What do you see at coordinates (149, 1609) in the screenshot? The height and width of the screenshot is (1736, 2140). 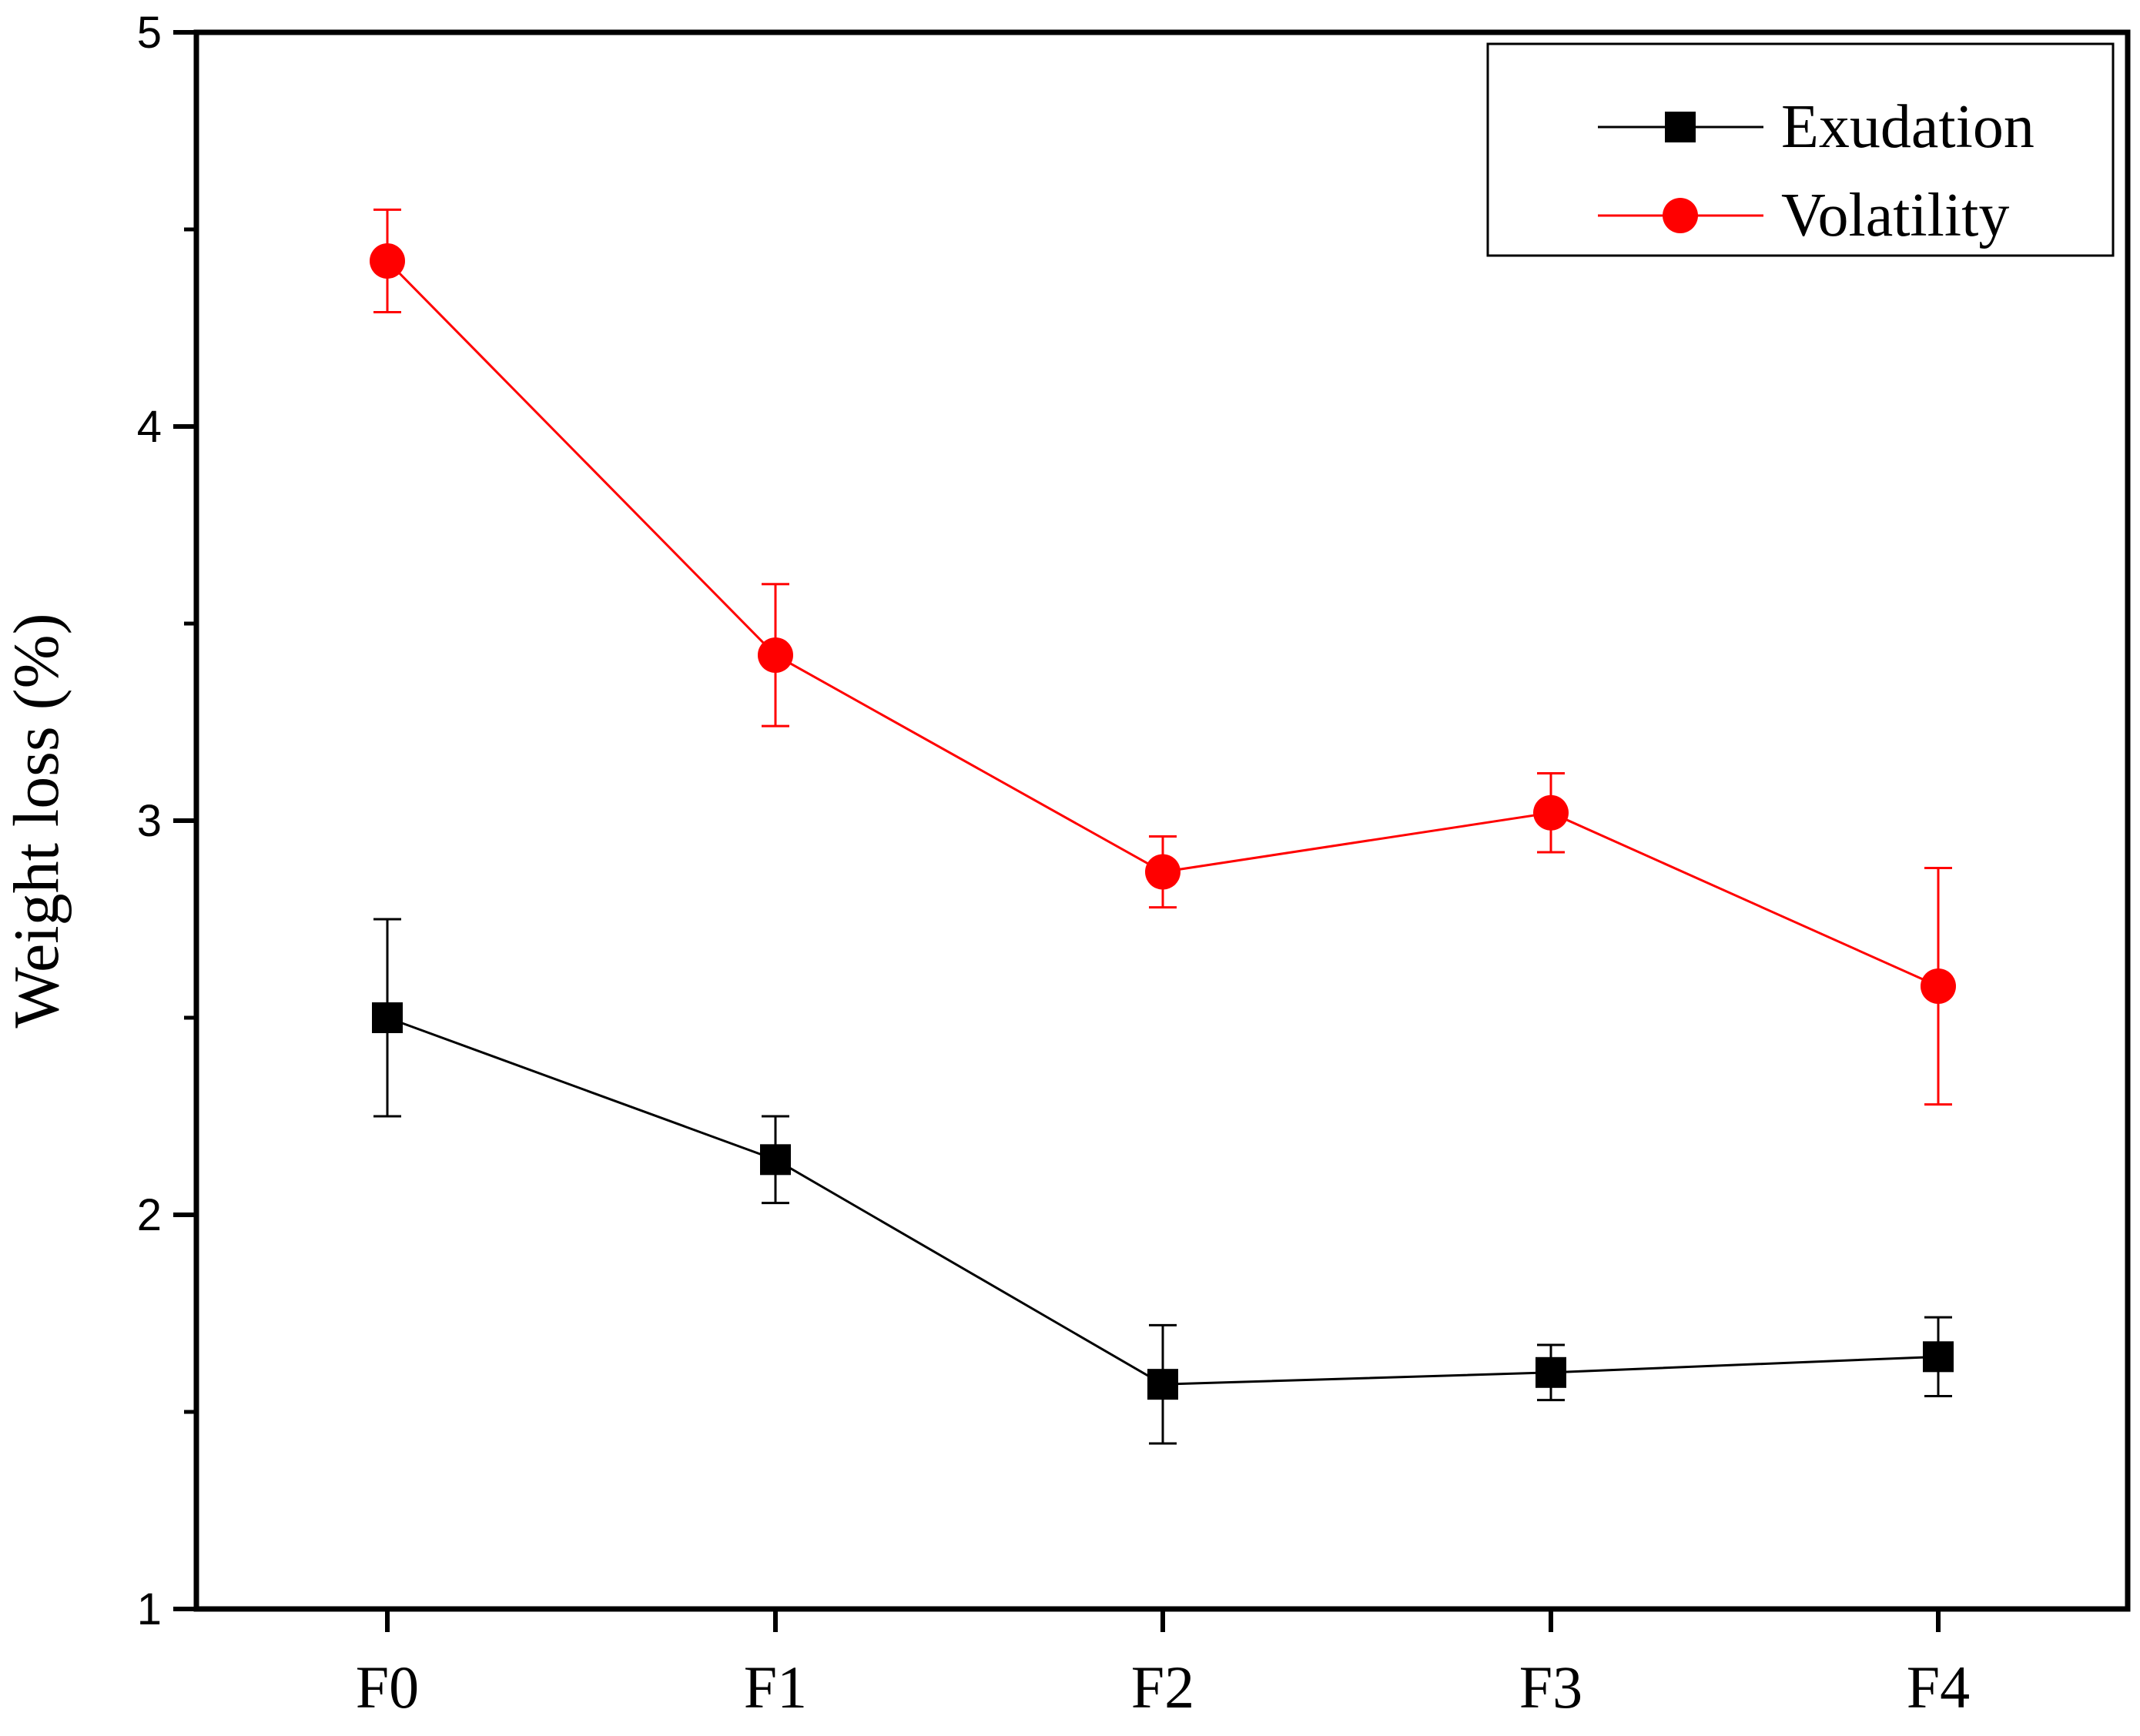 I see `y-tick-label: 1` at bounding box center [149, 1609].